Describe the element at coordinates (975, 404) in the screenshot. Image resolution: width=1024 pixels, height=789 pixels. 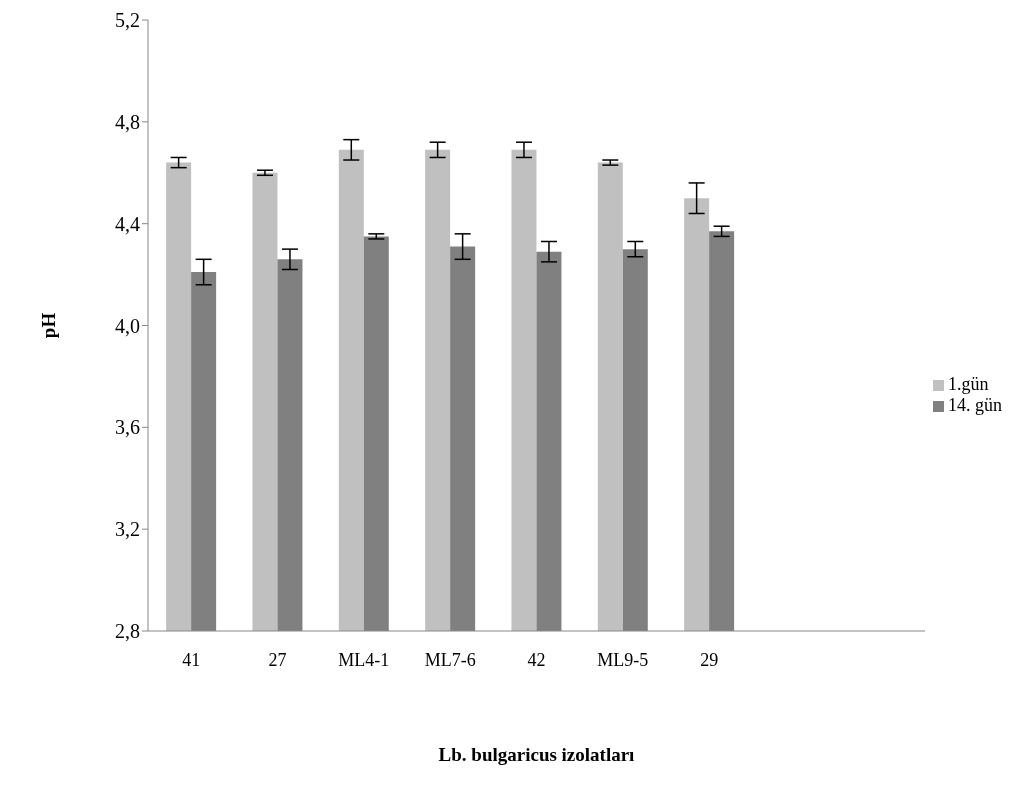
I see `legend-label: 14. gün` at that location.